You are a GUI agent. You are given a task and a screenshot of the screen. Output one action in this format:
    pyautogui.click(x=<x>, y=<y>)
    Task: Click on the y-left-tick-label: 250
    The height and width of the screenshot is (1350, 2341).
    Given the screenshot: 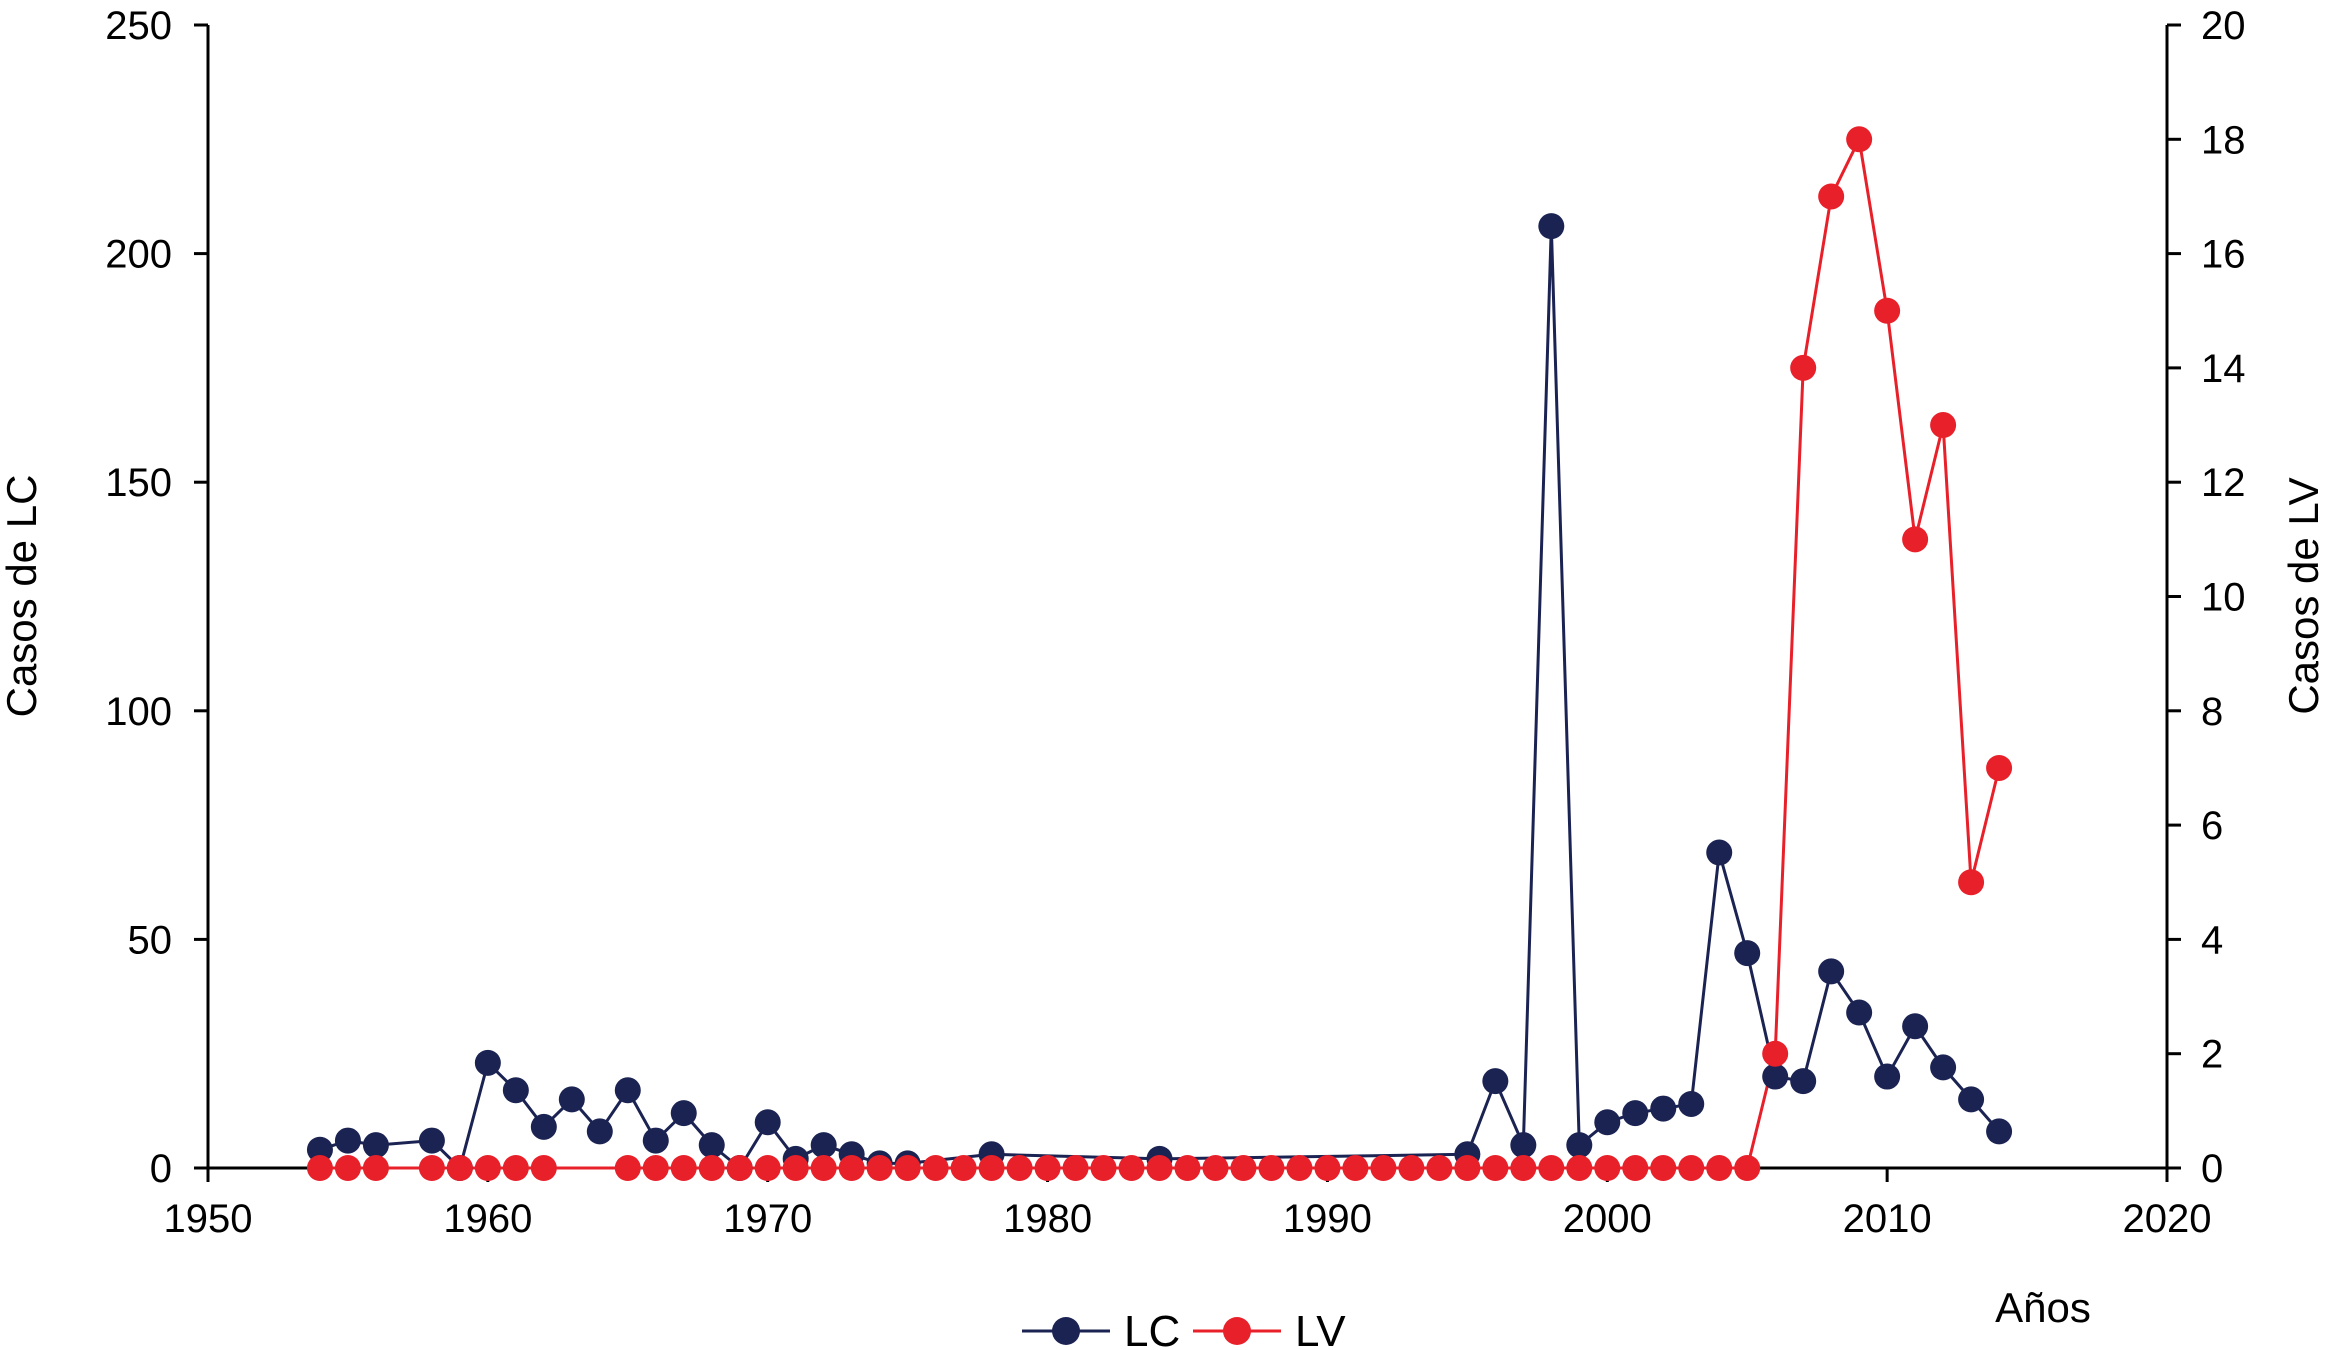 What is the action you would take?
    pyautogui.click(x=138, y=26)
    